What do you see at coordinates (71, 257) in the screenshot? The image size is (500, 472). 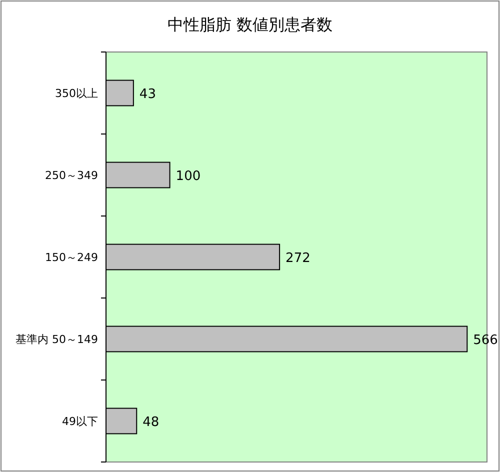 I see `y-tick-label: 150～249` at bounding box center [71, 257].